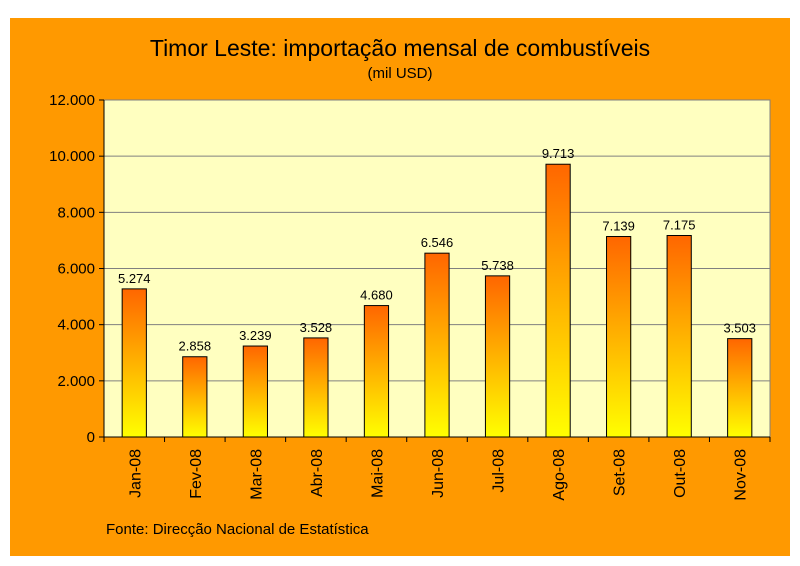 This screenshot has height=566, width=800. I want to click on data-label: 5.738, so click(497, 265).